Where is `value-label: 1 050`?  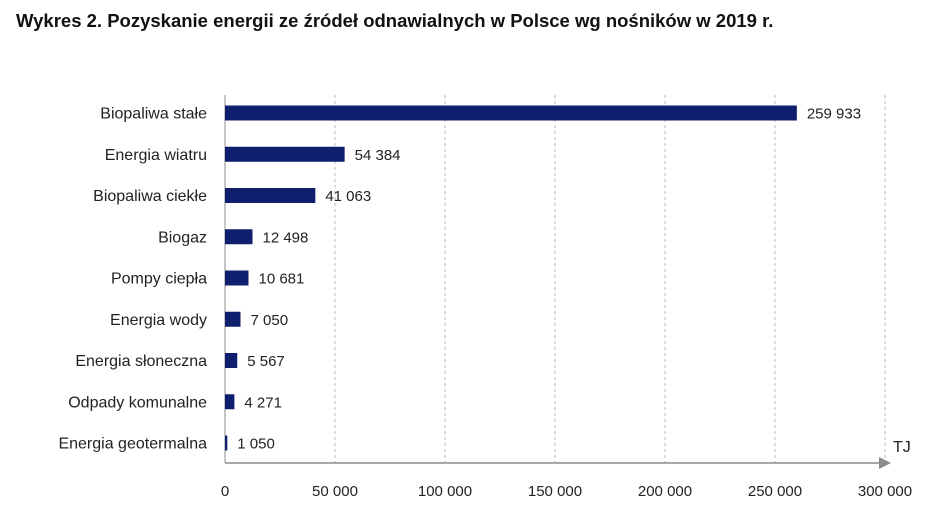
value-label: 1 050 is located at coordinates (256, 444).